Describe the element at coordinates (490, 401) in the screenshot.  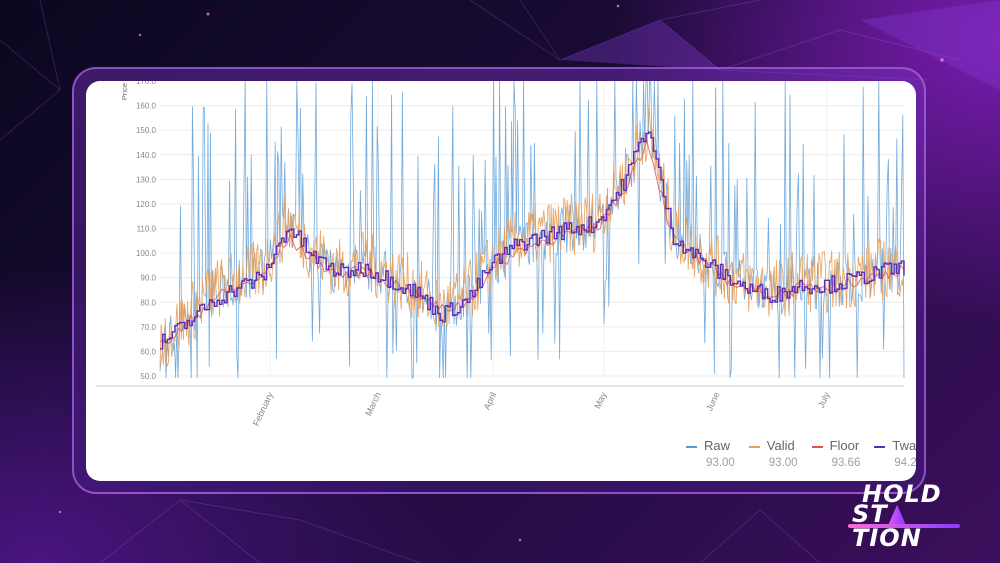
I see `x-tick-label: April` at that location.